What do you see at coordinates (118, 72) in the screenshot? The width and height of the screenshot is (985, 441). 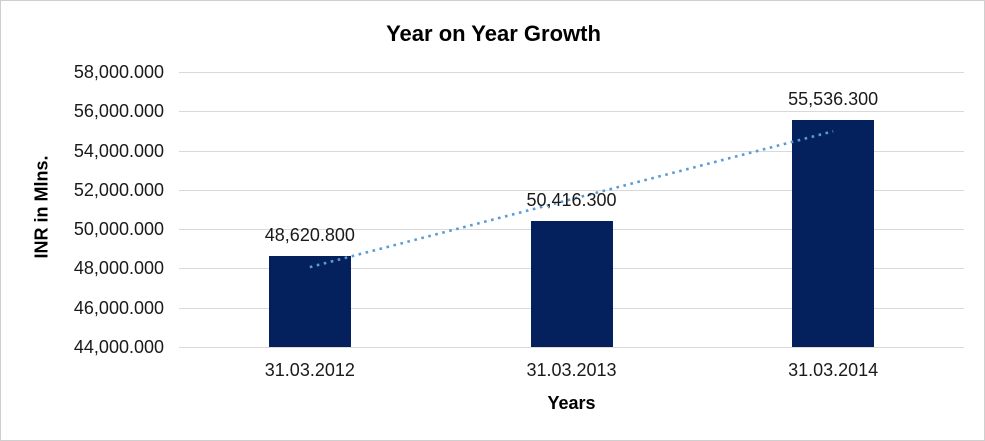 I see `y-axis-tick-label: 58,000.000` at bounding box center [118, 72].